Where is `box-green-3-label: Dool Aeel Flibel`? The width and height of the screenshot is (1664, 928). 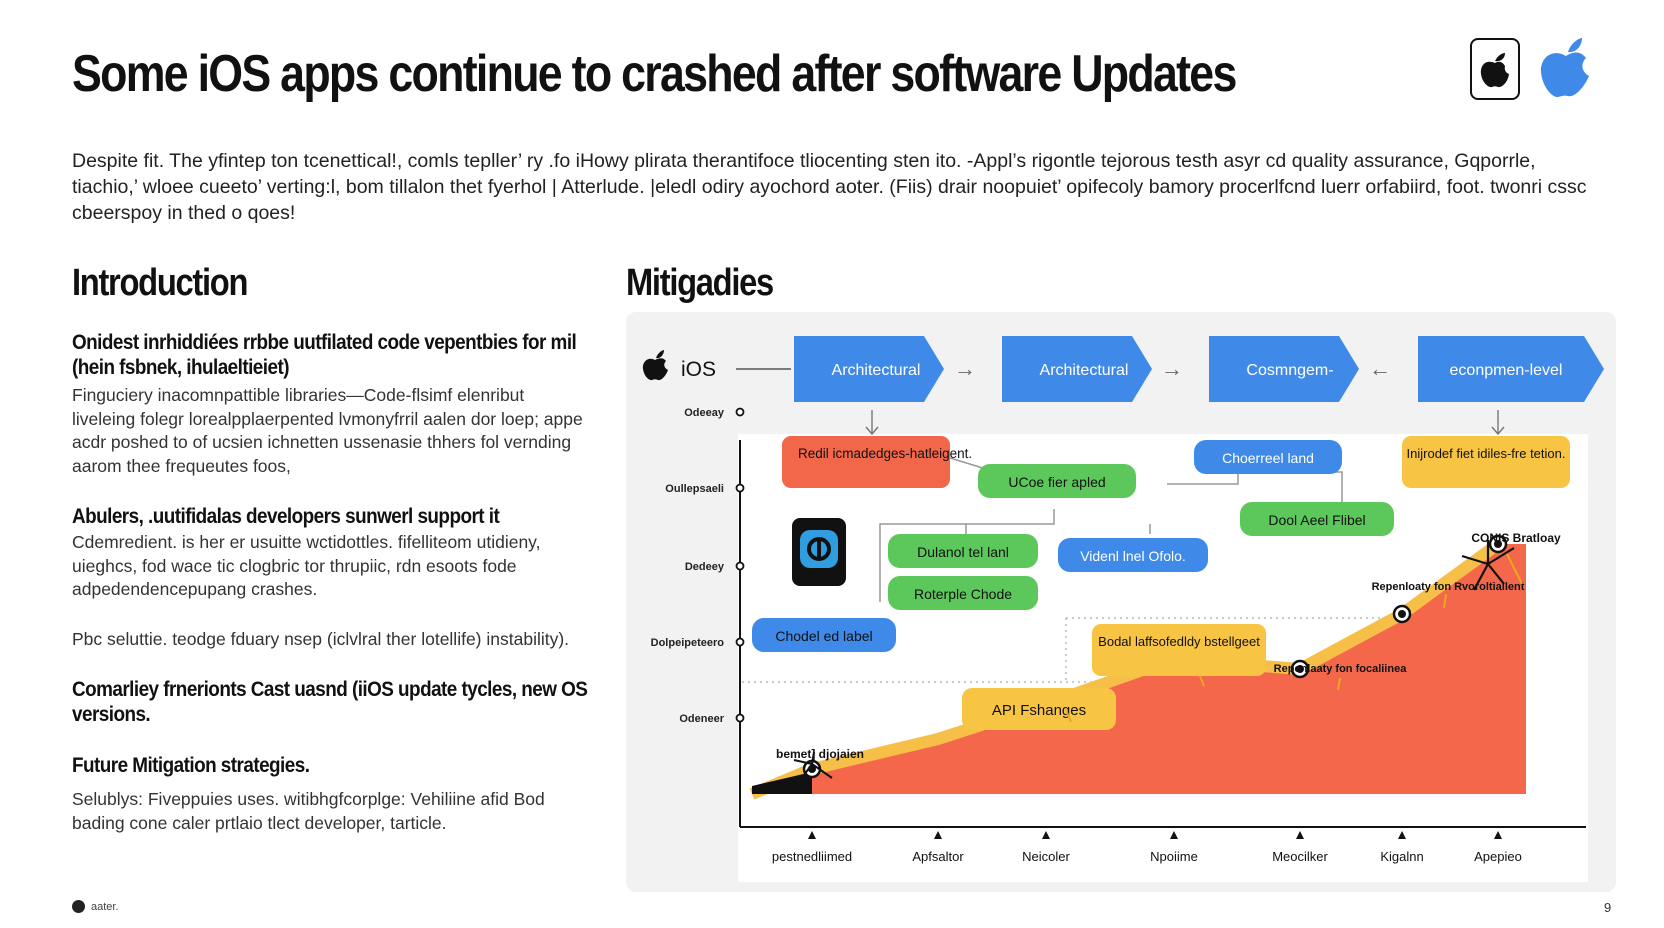 box-green-3-label: Dool Aeel Flibel is located at coordinates (1316, 520).